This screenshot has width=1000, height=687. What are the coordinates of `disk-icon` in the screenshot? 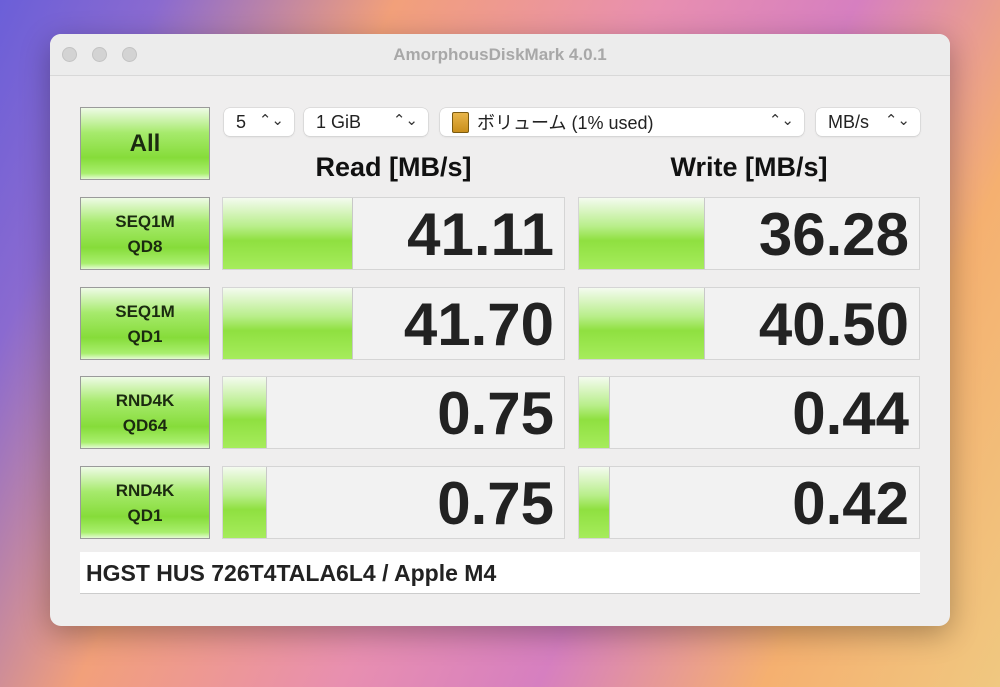 It's located at (460, 122).